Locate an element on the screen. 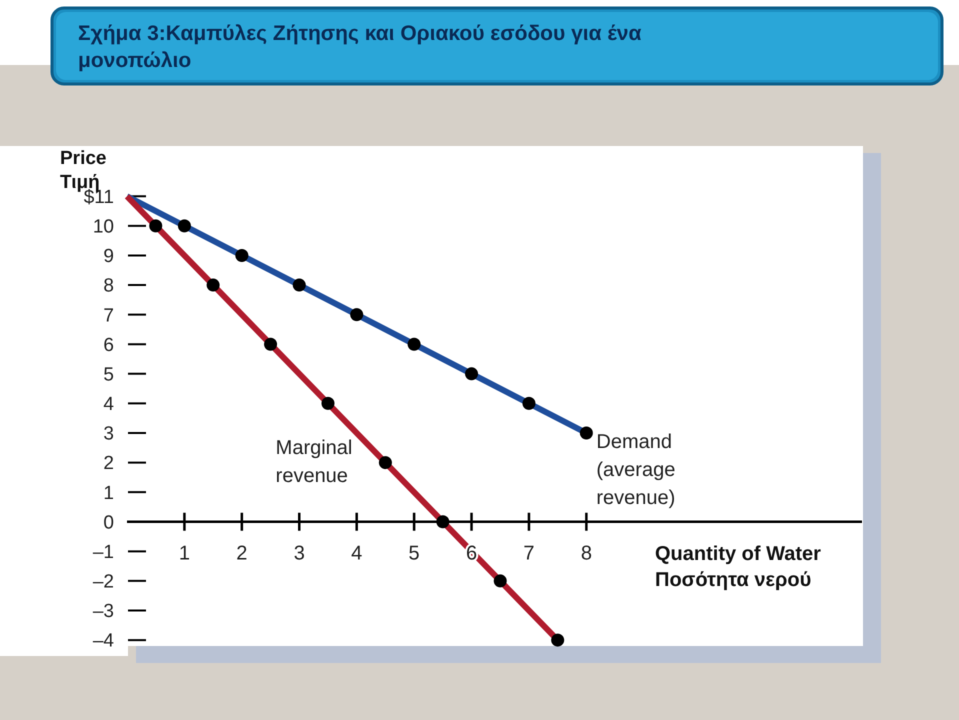 The image size is (959, 720). series-label: Demand (average revenue) is located at coordinates (636, 469).